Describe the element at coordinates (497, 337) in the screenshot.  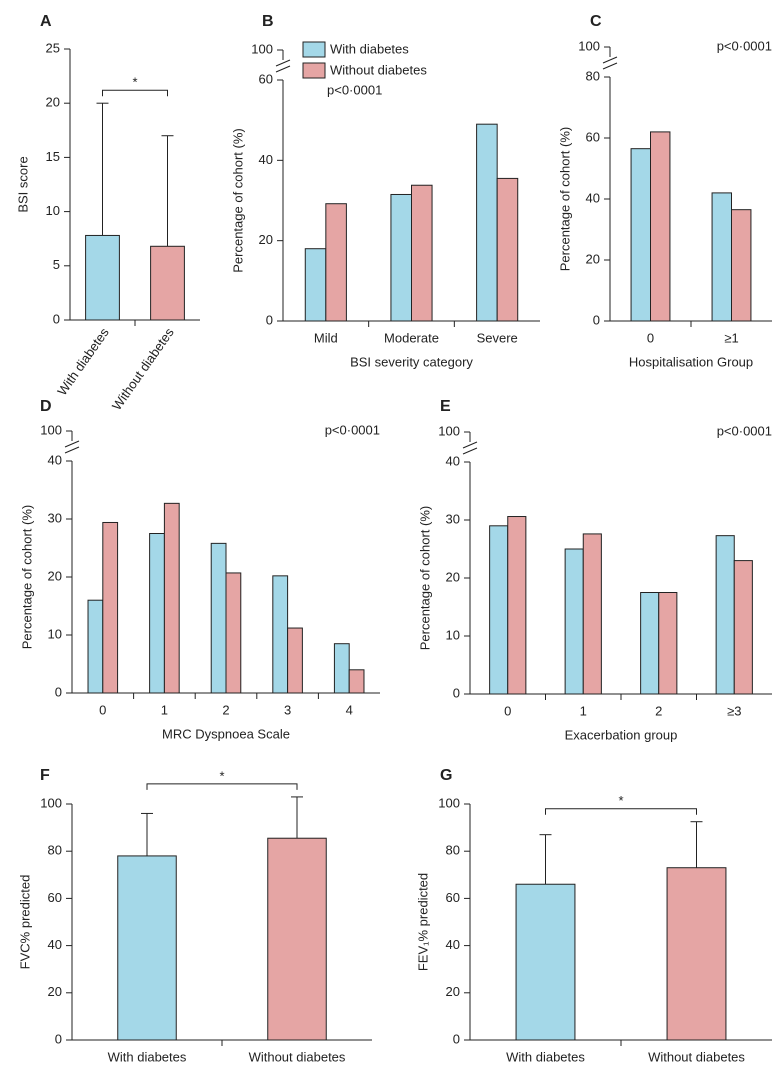
I see `x-tick-label: Severe` at that location.